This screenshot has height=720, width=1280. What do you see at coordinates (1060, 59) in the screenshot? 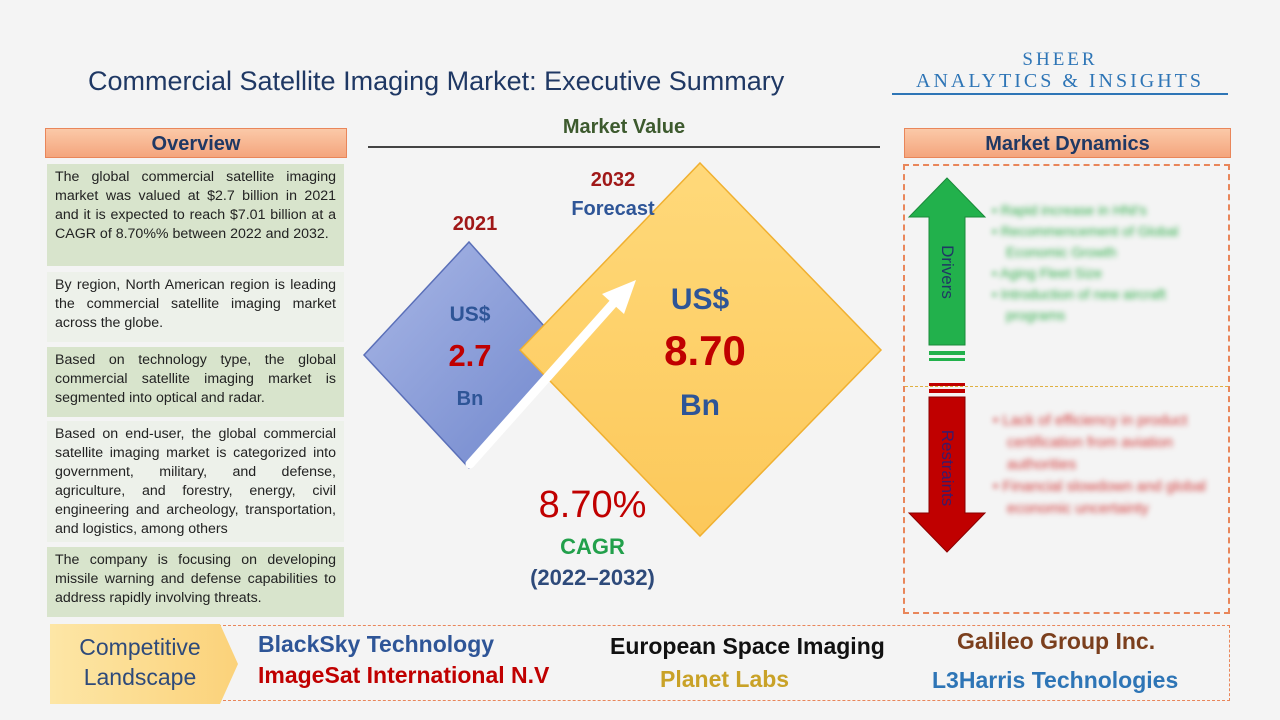
I see `logo-line-1: SHEER` at bounding box center [1060, 59].